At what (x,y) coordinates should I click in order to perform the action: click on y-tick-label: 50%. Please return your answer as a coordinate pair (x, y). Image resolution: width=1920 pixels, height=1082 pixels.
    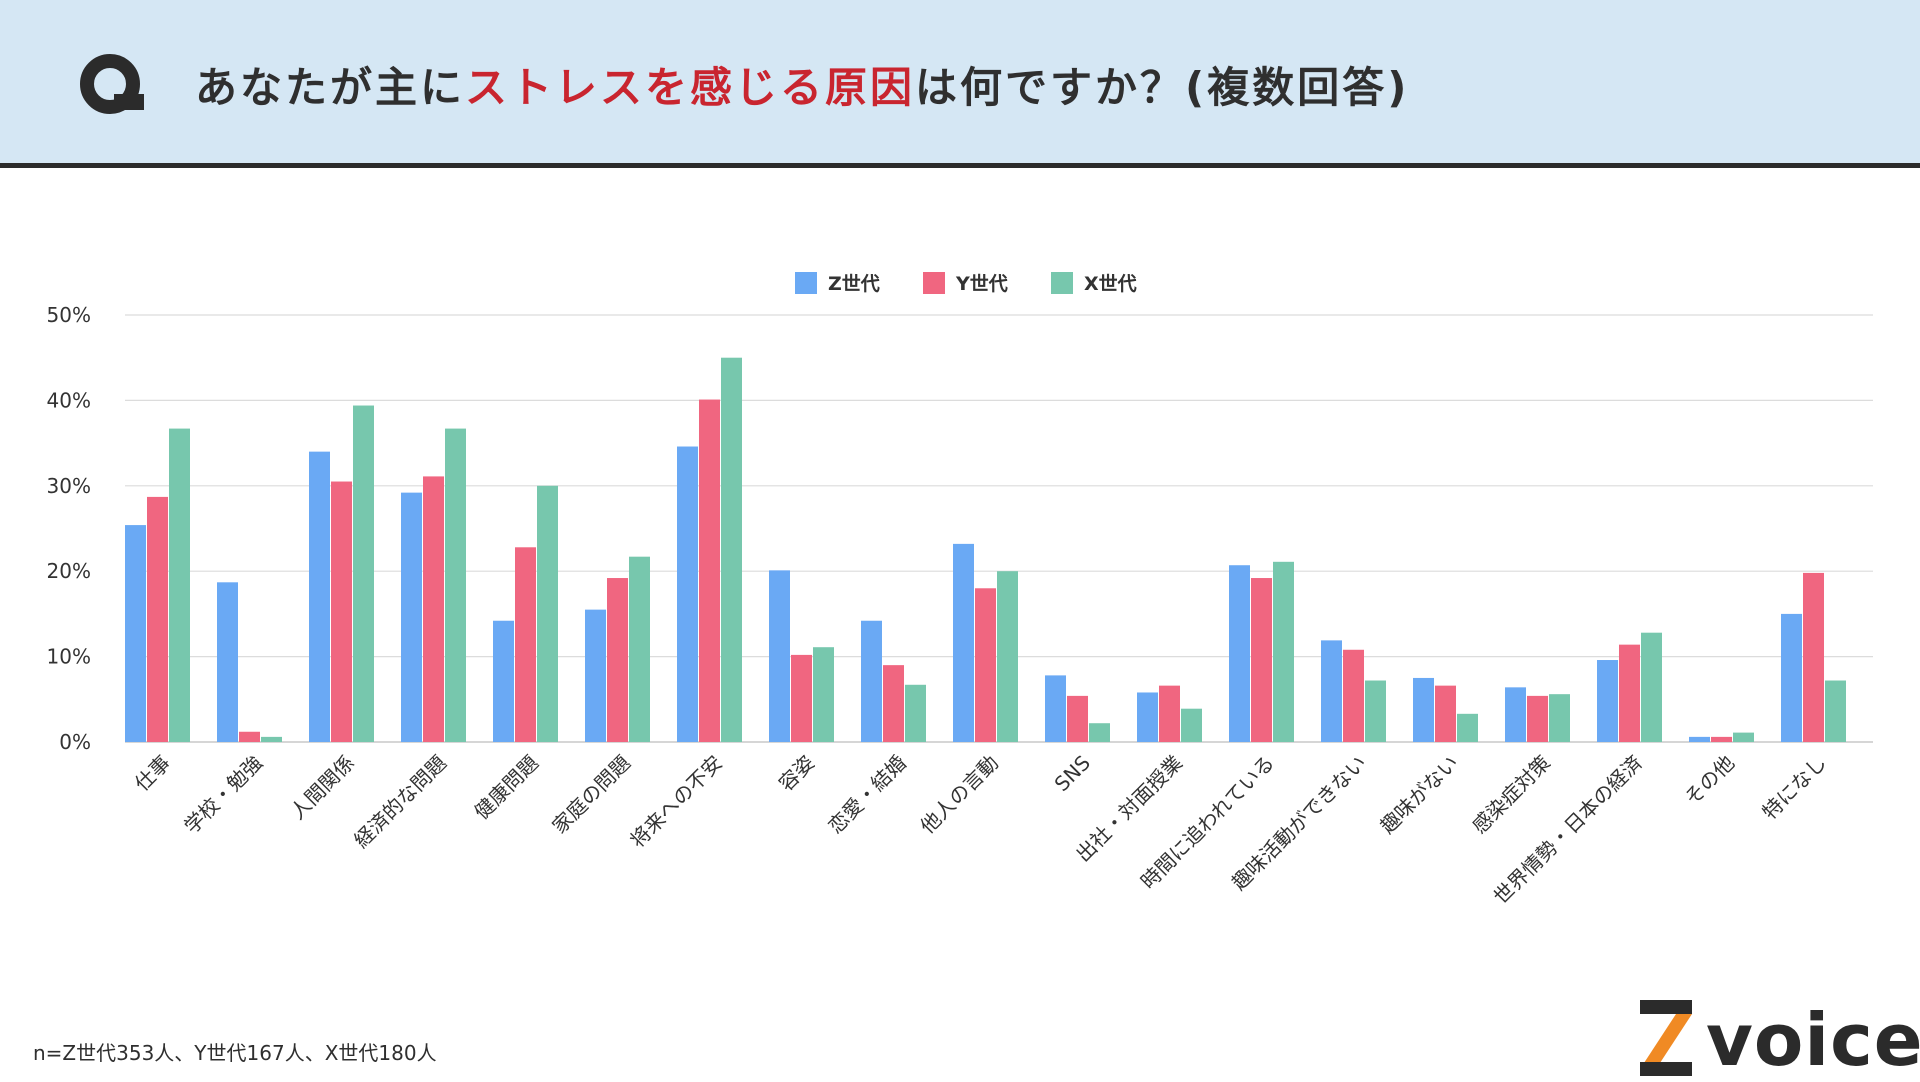
    Looking at the image, I should click on (69, 315).